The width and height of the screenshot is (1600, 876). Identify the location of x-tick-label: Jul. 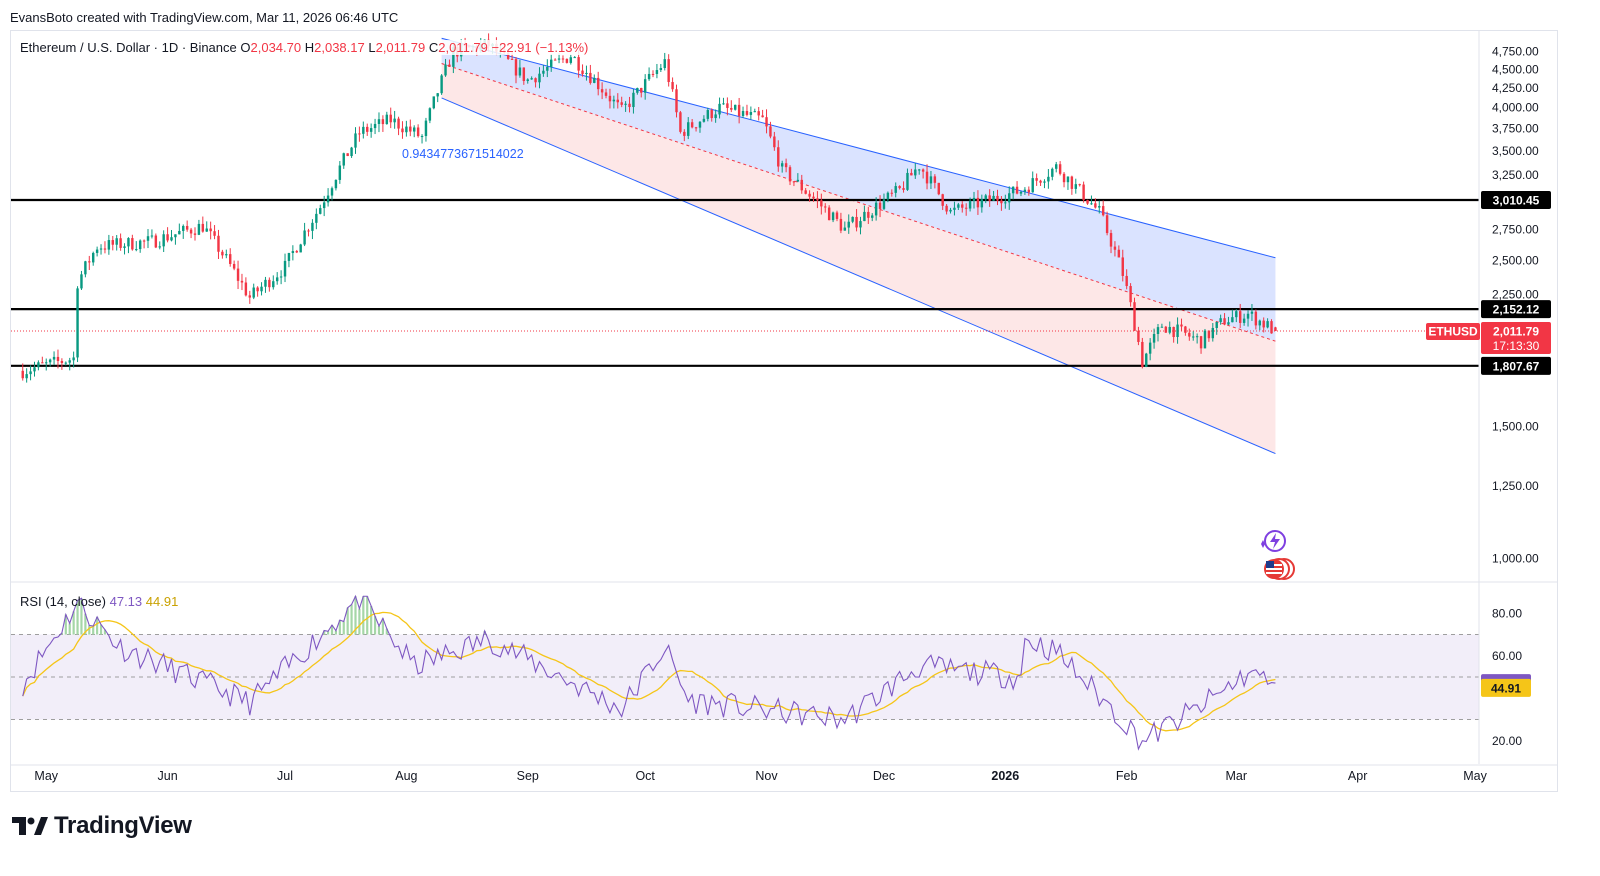
(285, 776).